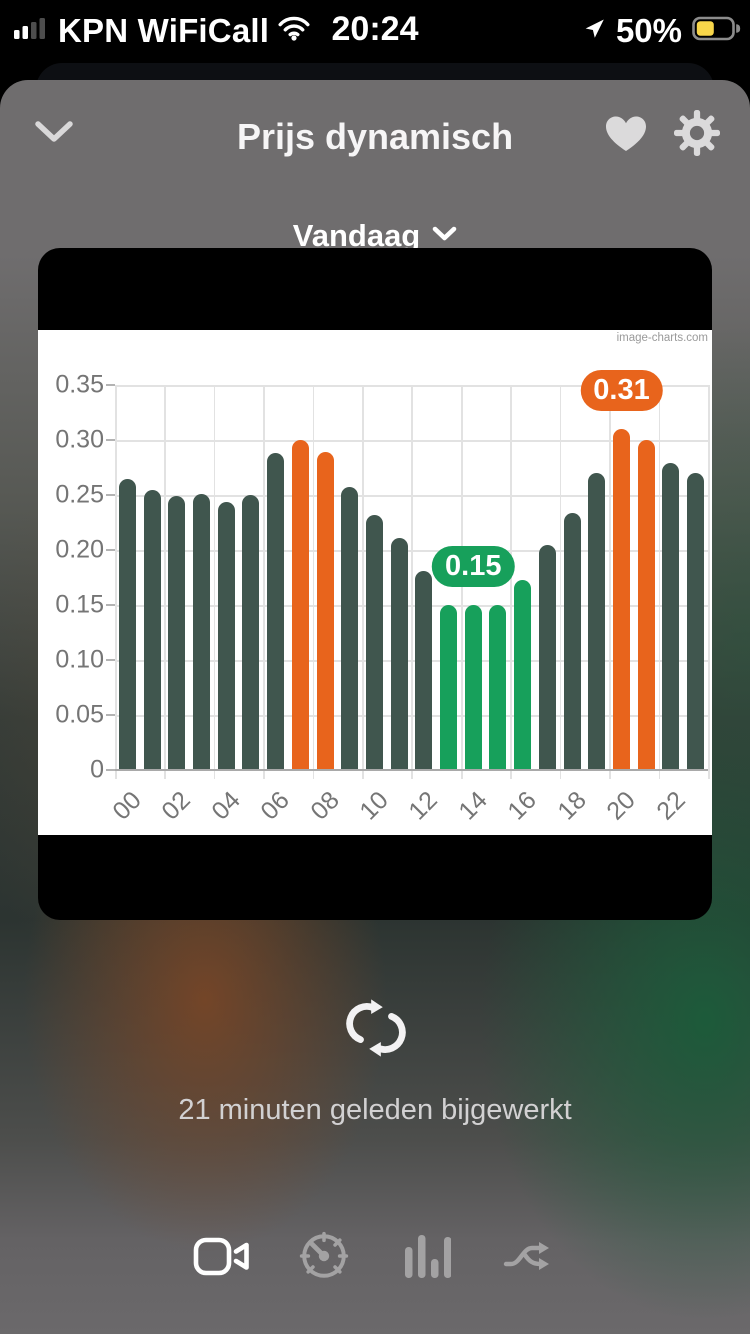 The image size is (750, 1334). What do you see at coordinates (473, 567) in the screenshot?
I see `price-badge: 0.15` at bounding box center [473, 567].